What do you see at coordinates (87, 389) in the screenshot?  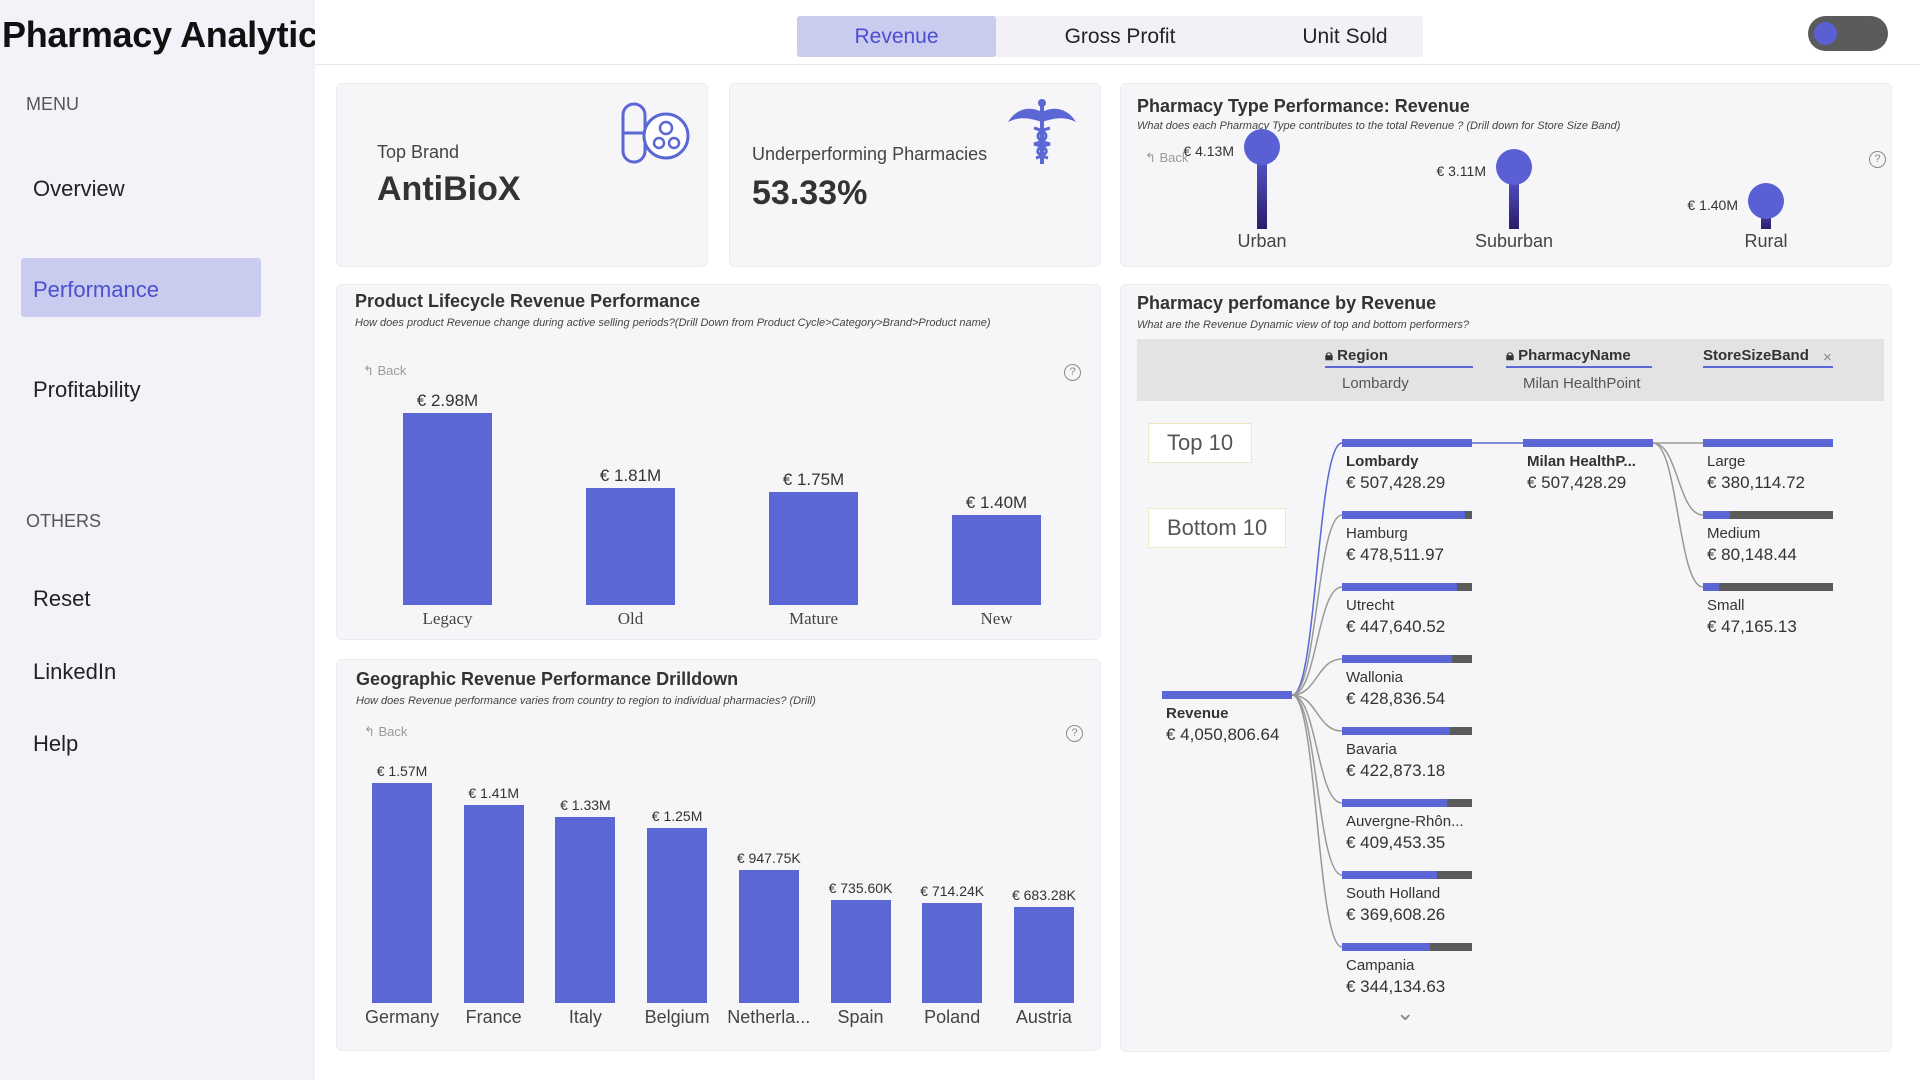 I see `nav-item-profitability: Profitability` at bounding box center [87, 389].